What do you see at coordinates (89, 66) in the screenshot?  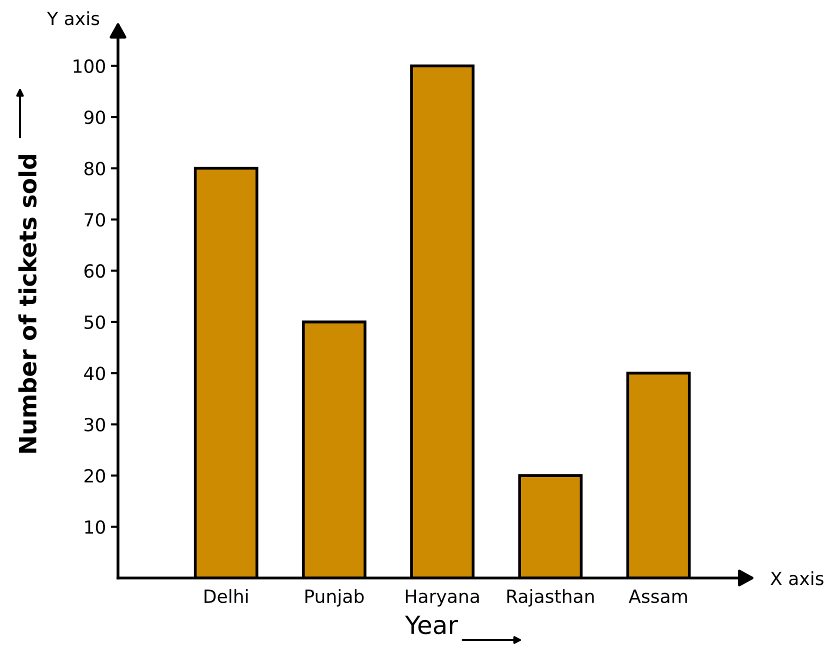 I see `y-tick-label: 100` at bounding box center [89, 66].